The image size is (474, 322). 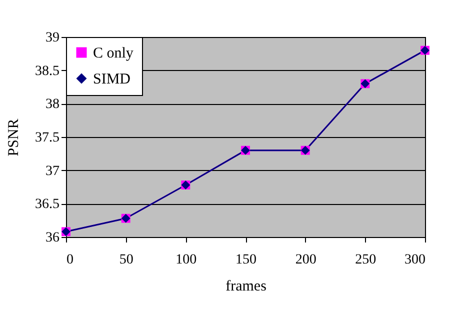 I want to click on legend-label: C only, so click(x=113, y=54).